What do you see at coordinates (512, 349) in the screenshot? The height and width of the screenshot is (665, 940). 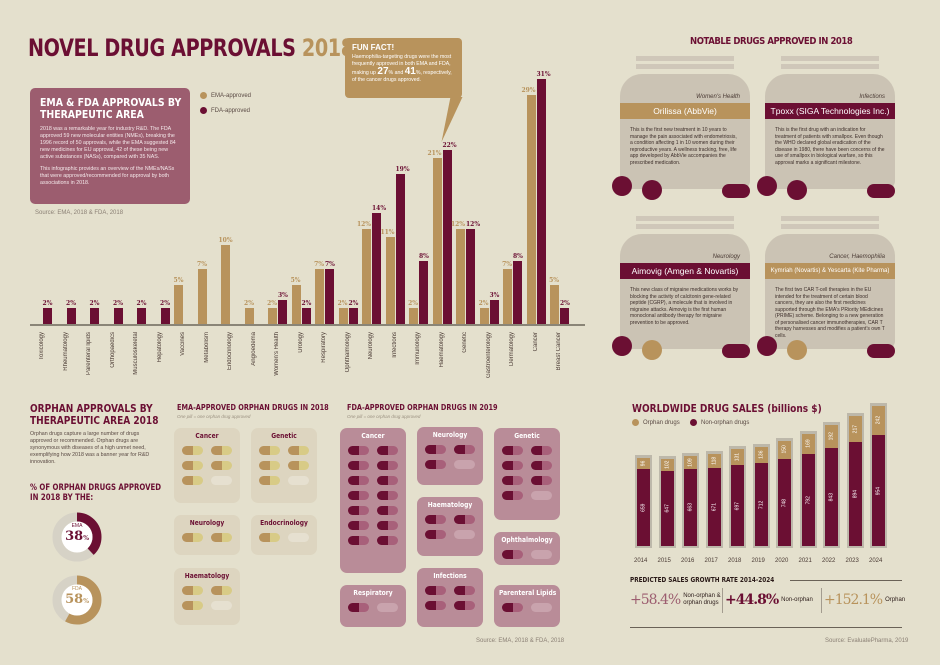 I see `category-label: Dermatology` at bounding box center [512, 349].